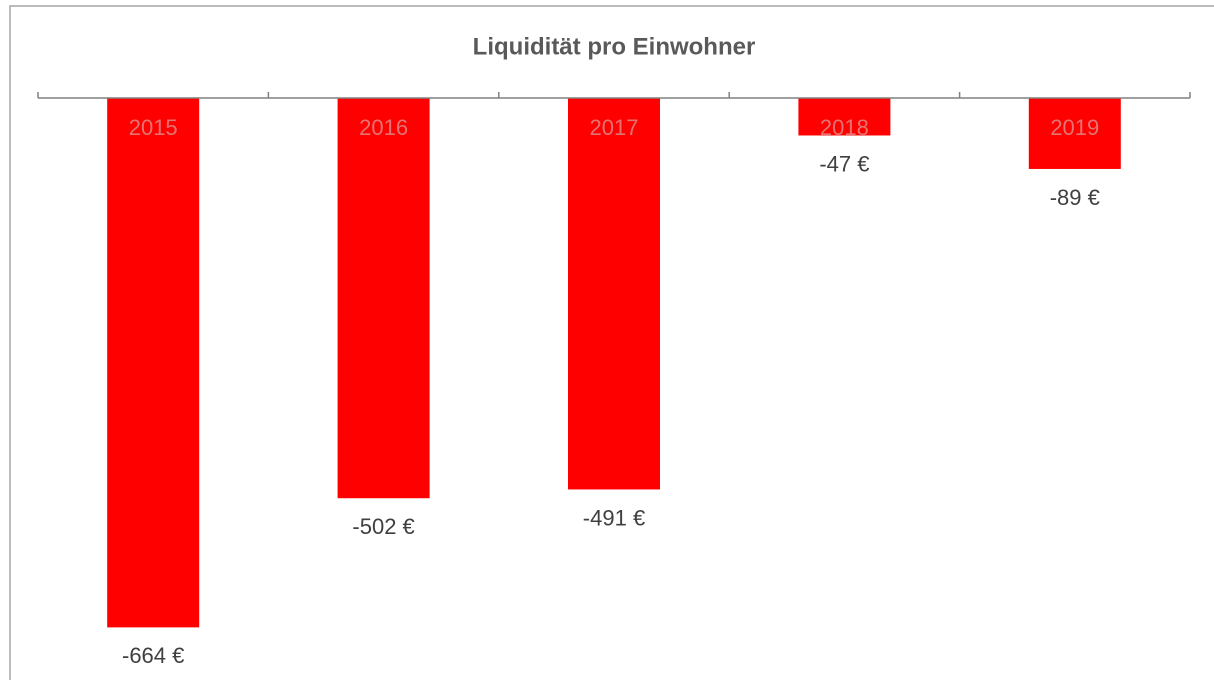  What do you see at coordinates (153, 127) in the screenshot?
I see `x-tick-label: 2015` at bounding box center [153, 127].